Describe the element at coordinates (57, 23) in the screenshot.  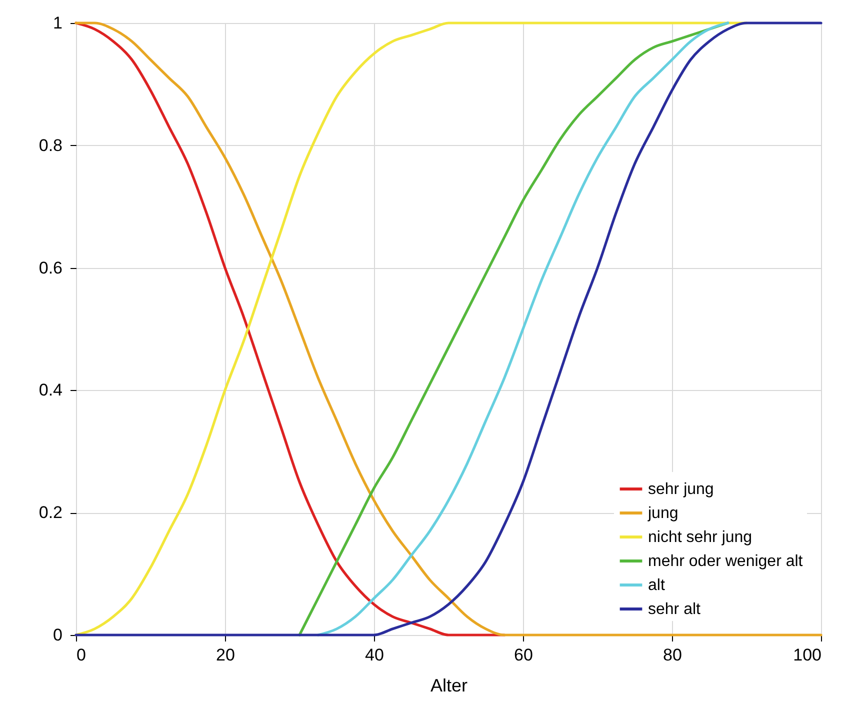
I see `y-tick-label: 1` at that location.